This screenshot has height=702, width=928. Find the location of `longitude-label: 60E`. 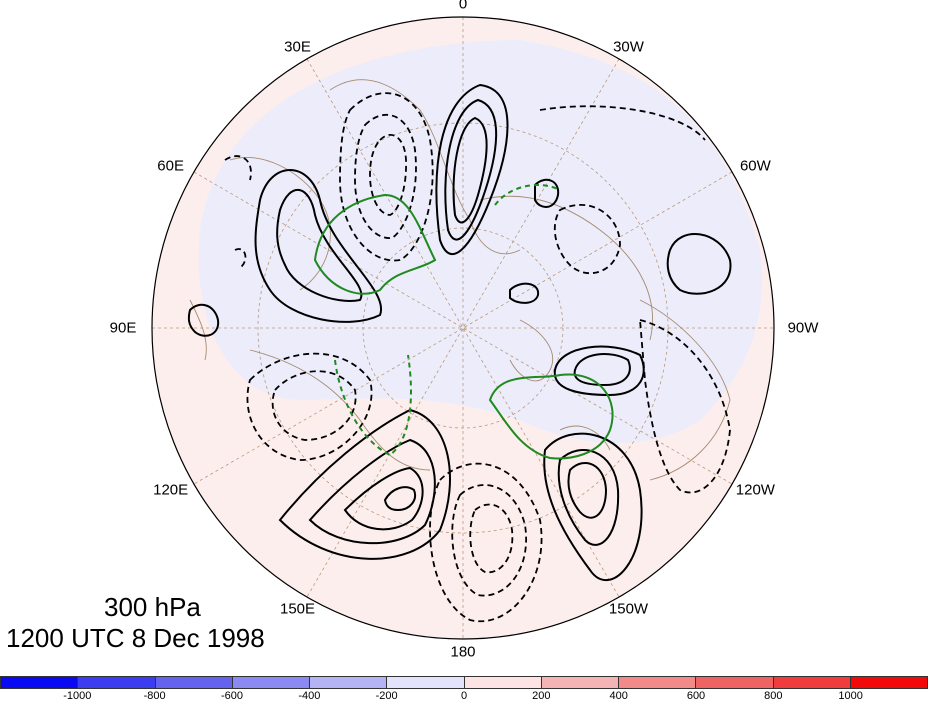

longitude-label: 60E is located at coordinates (170, 166).